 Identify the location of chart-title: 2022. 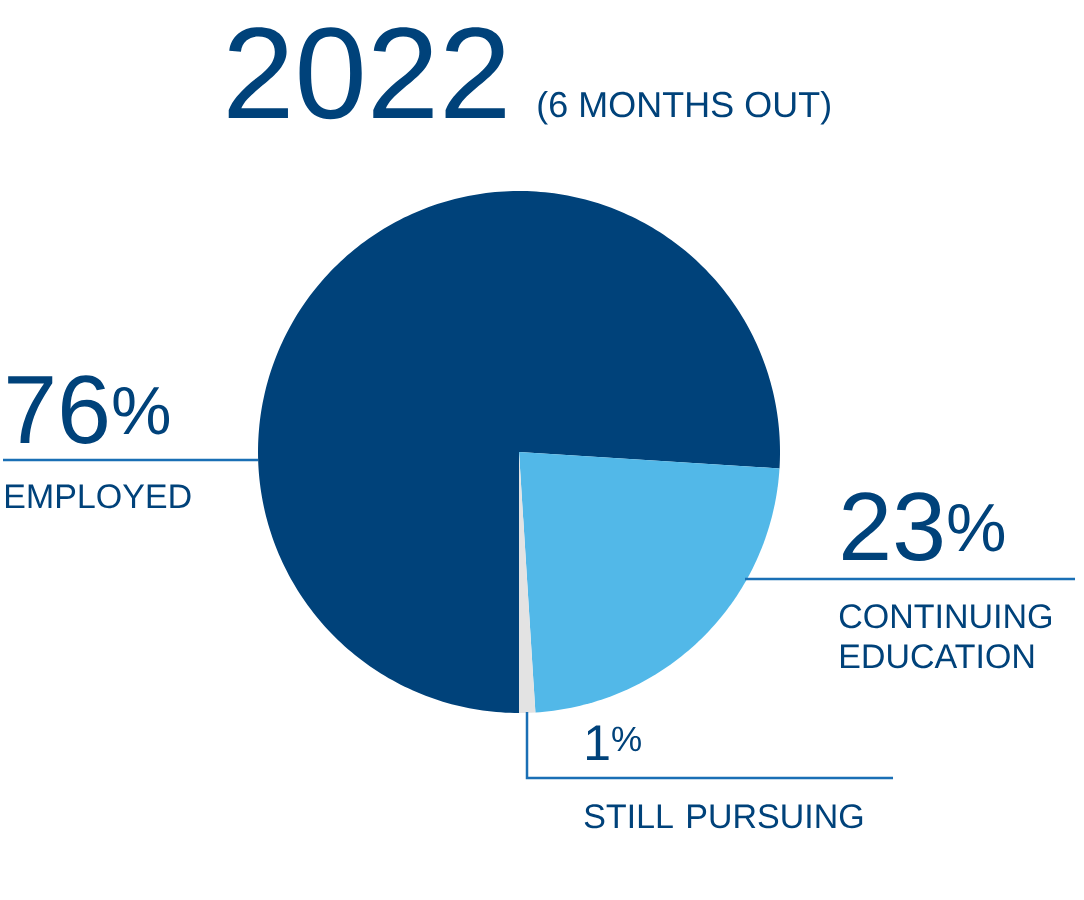
(366, 73).